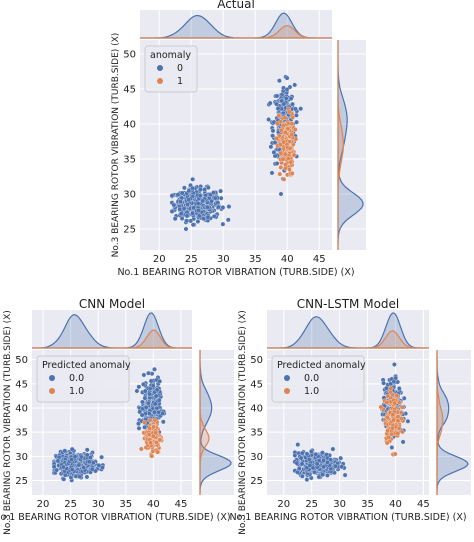 This screenshot has height=542, width=474. What do you see at coordinates (348, 330) in the screenshot?
I see `top-kde-0.0` at bounding box center [348, 330].